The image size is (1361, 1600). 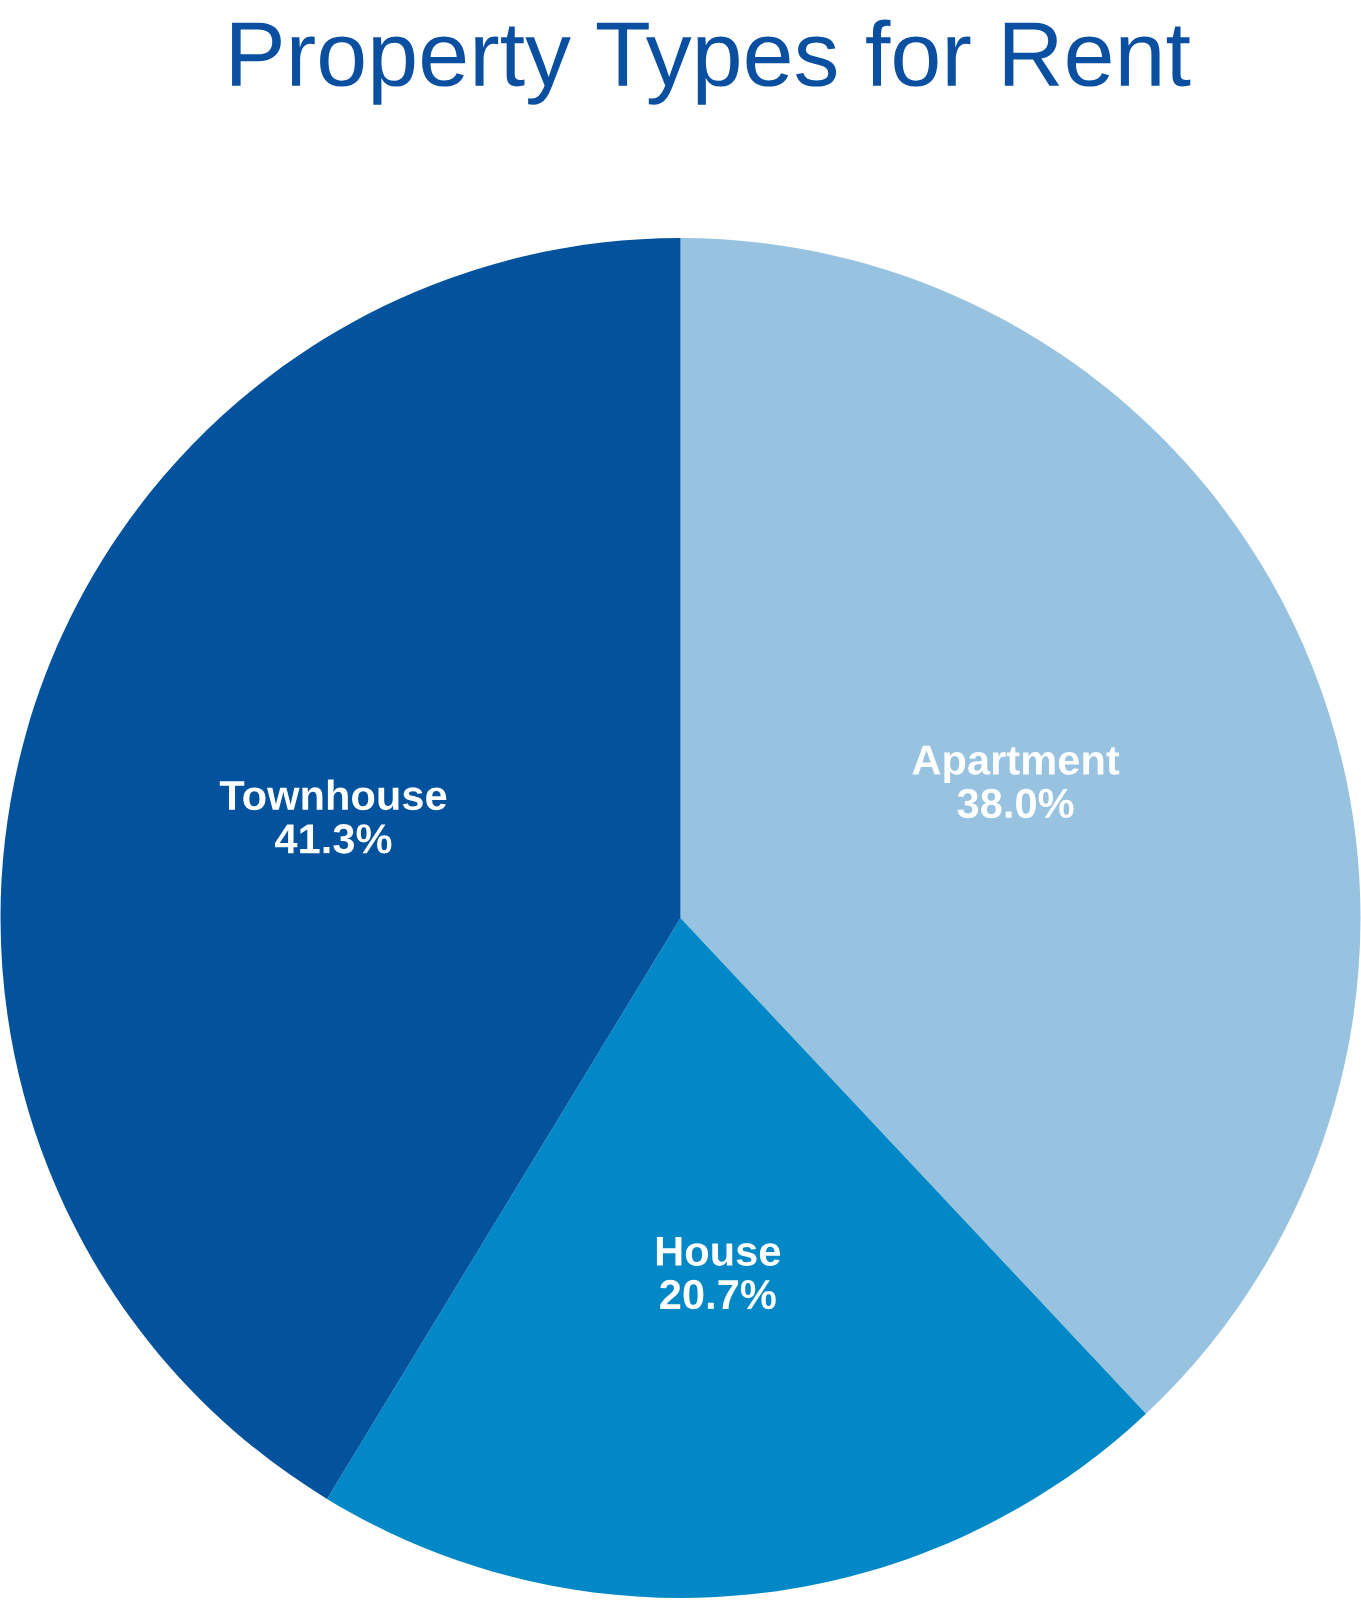 What do you see at coordinates (718, 1294) in the screenshot?
I see `data-label: 20.7%` at bounding box center [718, 1294].